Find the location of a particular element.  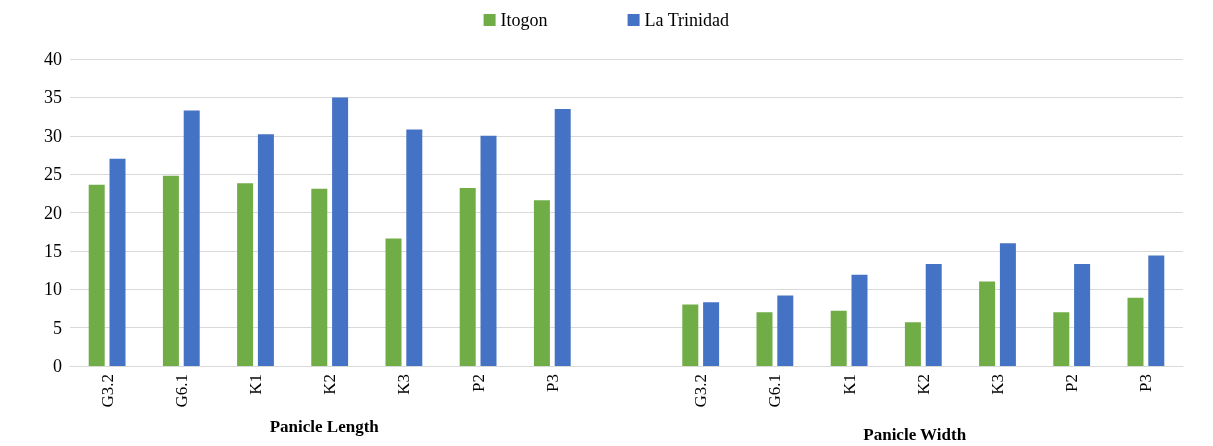

y-tick-label: 25 is located at coordinates (53, 174).